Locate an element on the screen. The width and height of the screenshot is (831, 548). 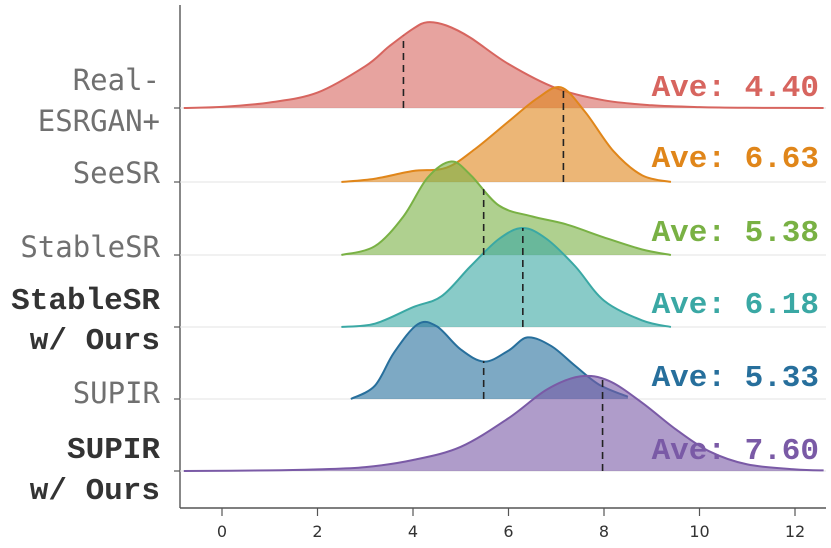
ave-label-5: Ave: 5.33 is located at coordinates (735, 378).